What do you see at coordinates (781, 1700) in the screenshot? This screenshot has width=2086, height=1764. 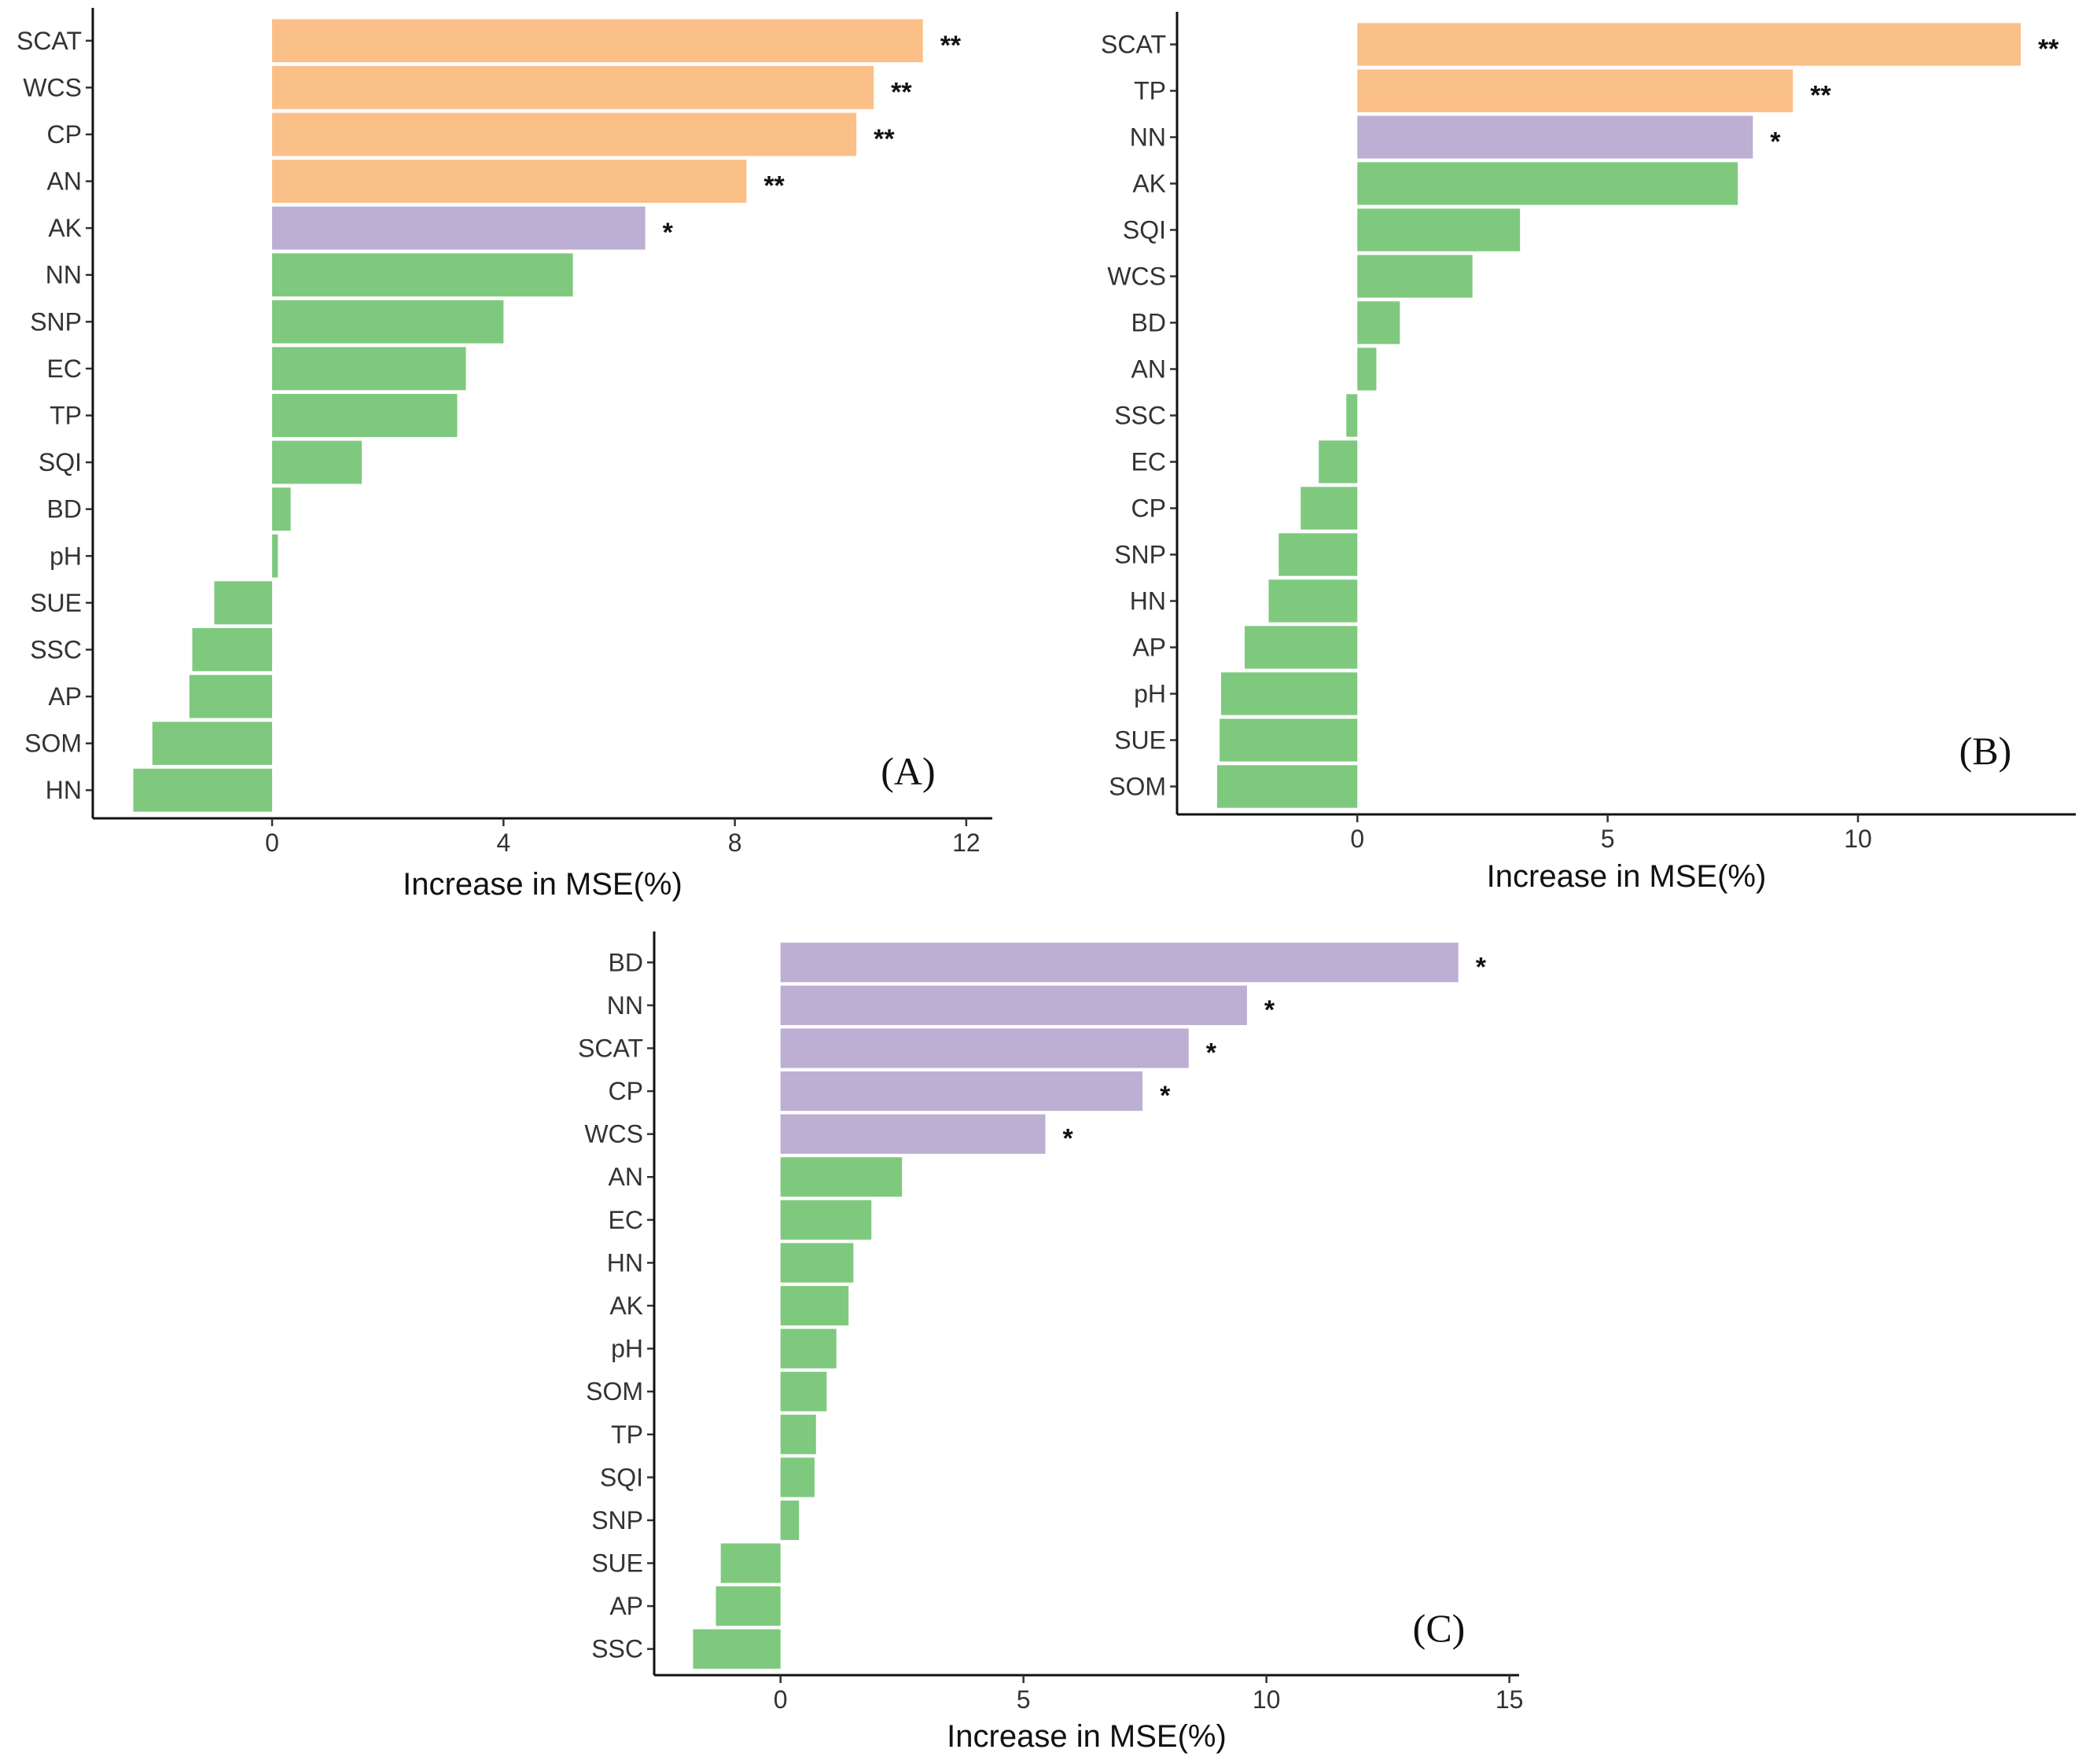 I see `panel-c-xtick-label-0: 0` at bounding box center [781, 1700].